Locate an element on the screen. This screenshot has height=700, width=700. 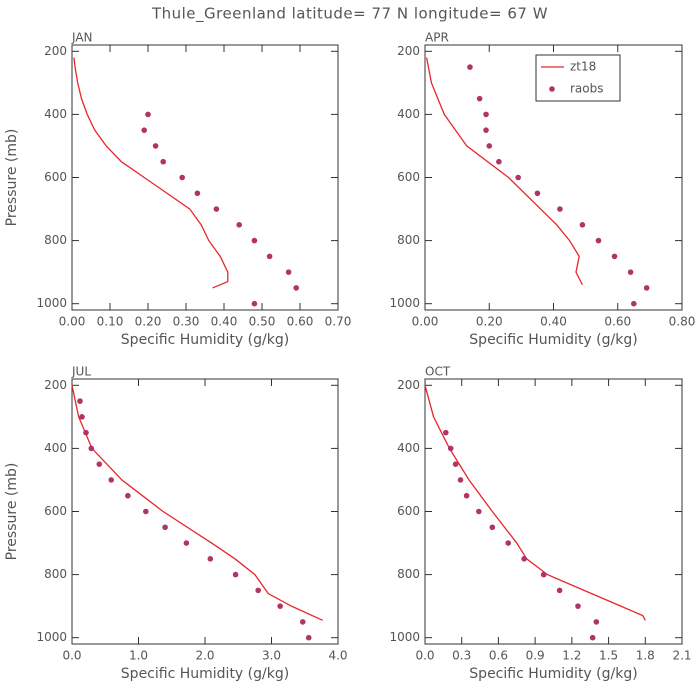
panel-title: OCT is located at coordinates (438, 372).